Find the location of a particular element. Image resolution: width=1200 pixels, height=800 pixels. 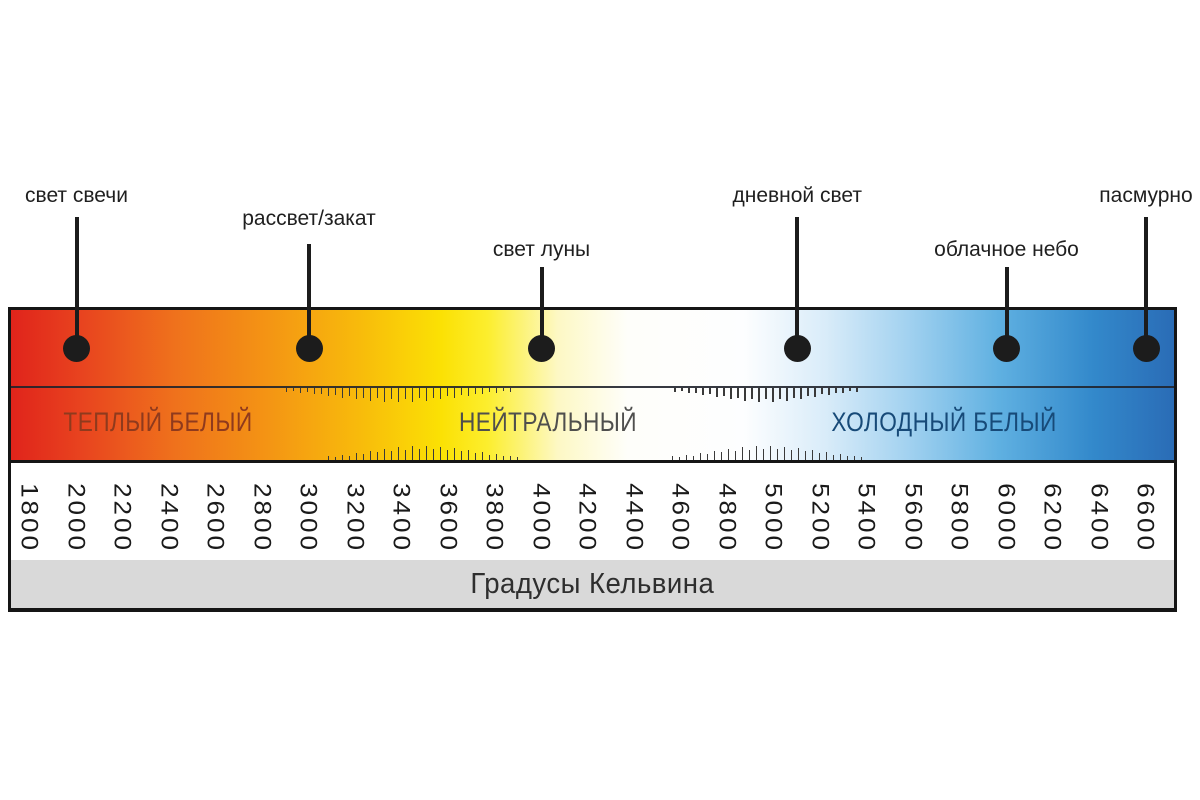

marker-label-1: рассвет/закат is located at coordinates (309, 218).